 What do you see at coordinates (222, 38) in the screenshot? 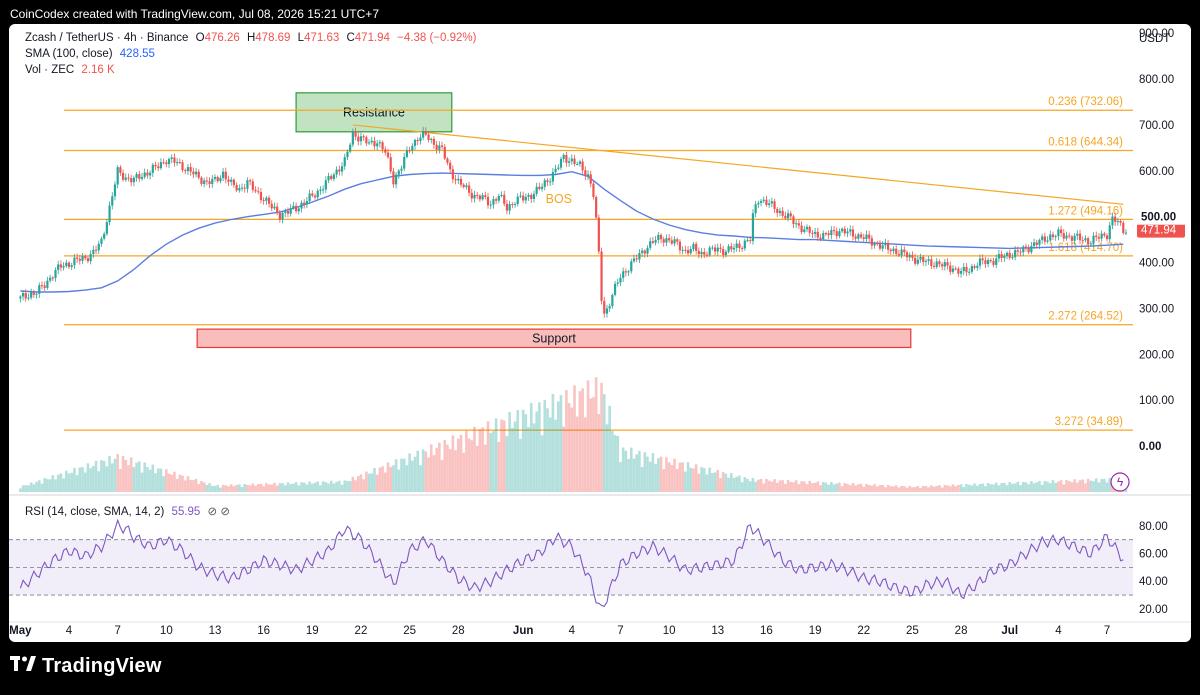
I see `open-value: 476.26` at bounding box center [222, 38].